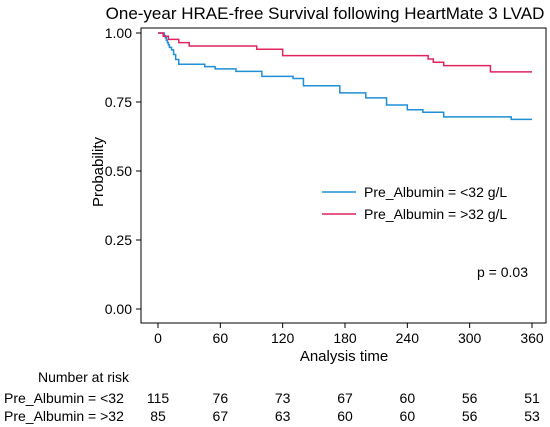 This screenshot has width=550, height=427. What do you see at coordinates (158, 398) in the screenshot?
I see `risk-count: 115` at bounding box center [158, 398].